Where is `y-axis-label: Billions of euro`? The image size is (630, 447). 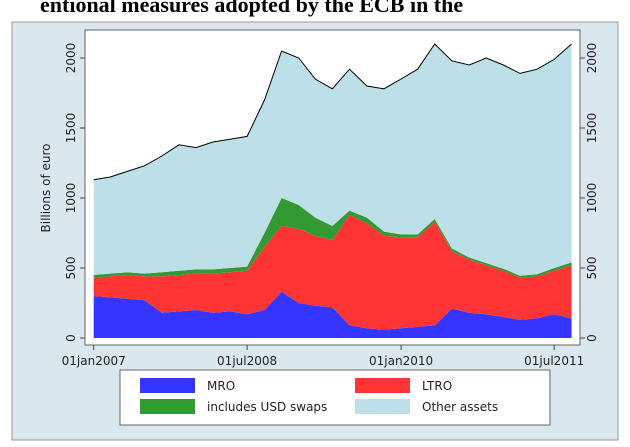 y-axis-label: Billions of euro is located at coordinates (46, 188).